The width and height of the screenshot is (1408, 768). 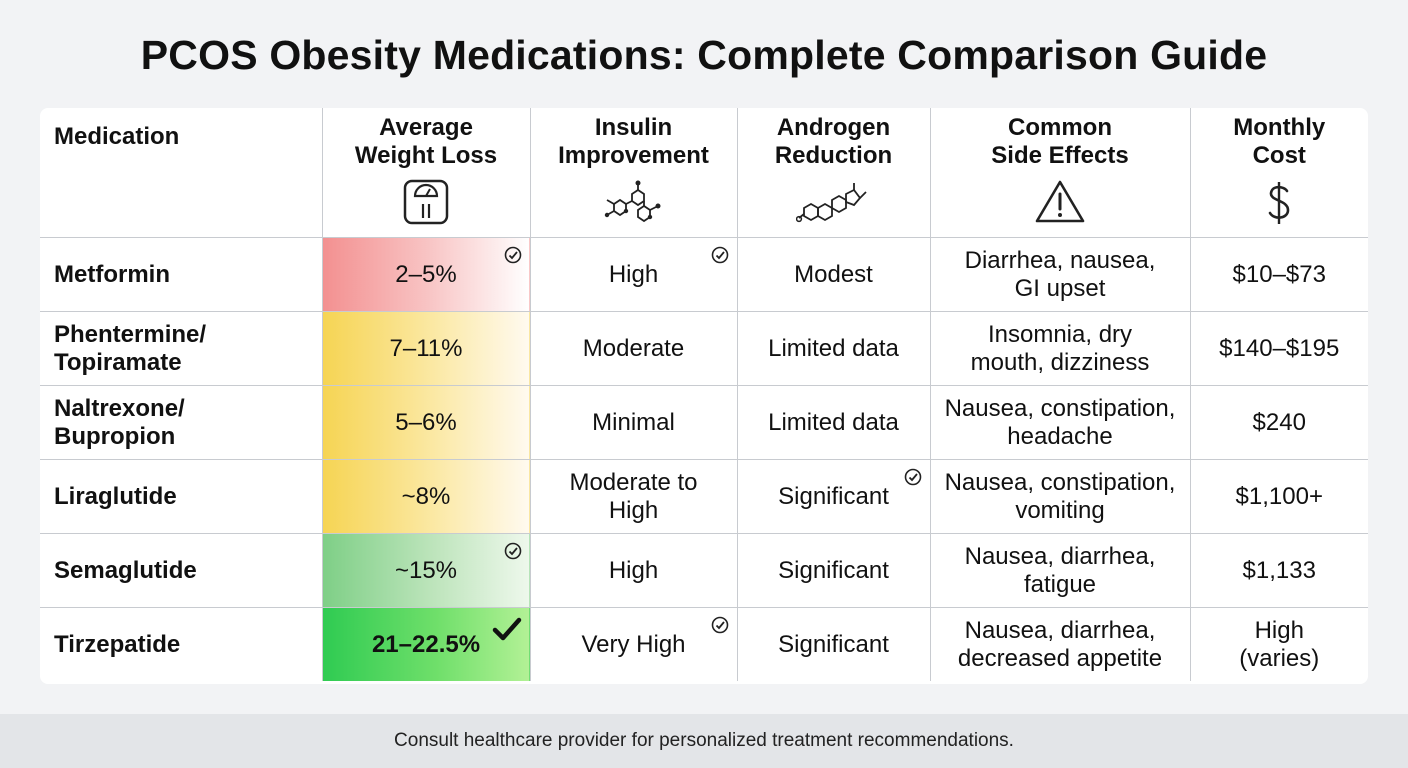 What do you see at coordinates (1278, 422) in the screenshot?
I see `table-cell: $240` at bounding box center [1278, 422].